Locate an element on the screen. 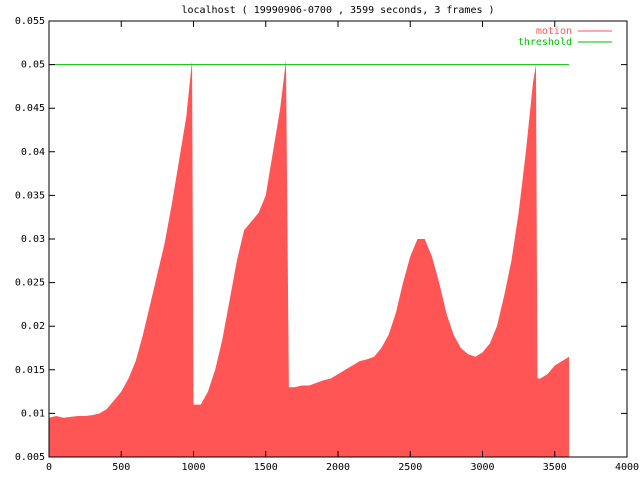 Image resolution: width=640 pixels, height=480 pixels. legend-label: threshold is located at coordinates (545, 42).